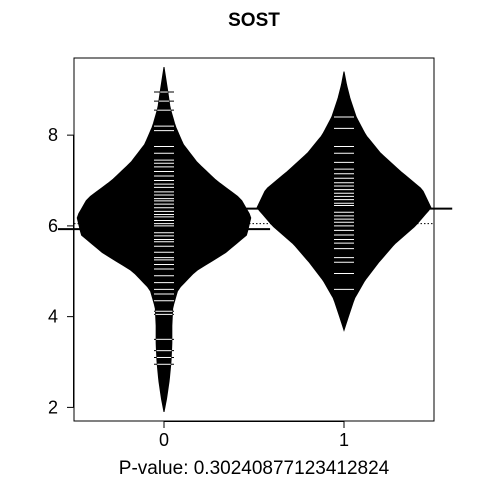  I want to click on y-tick-label: 2, so click(53, 407).